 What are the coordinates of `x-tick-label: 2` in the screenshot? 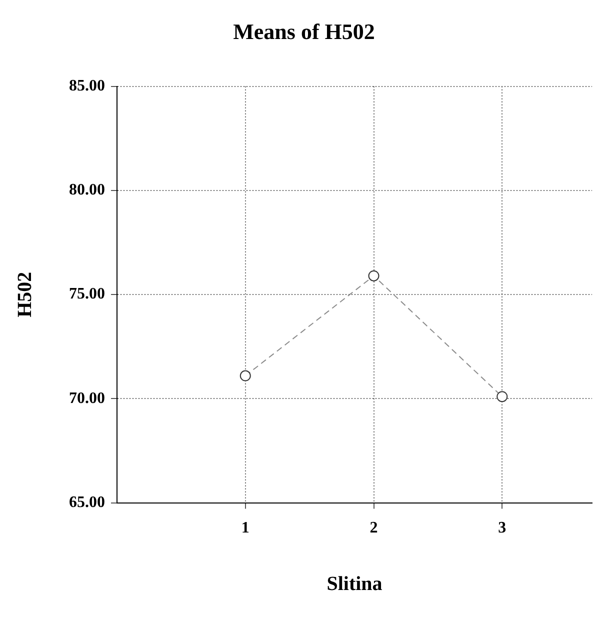 It's located at (374, 528).